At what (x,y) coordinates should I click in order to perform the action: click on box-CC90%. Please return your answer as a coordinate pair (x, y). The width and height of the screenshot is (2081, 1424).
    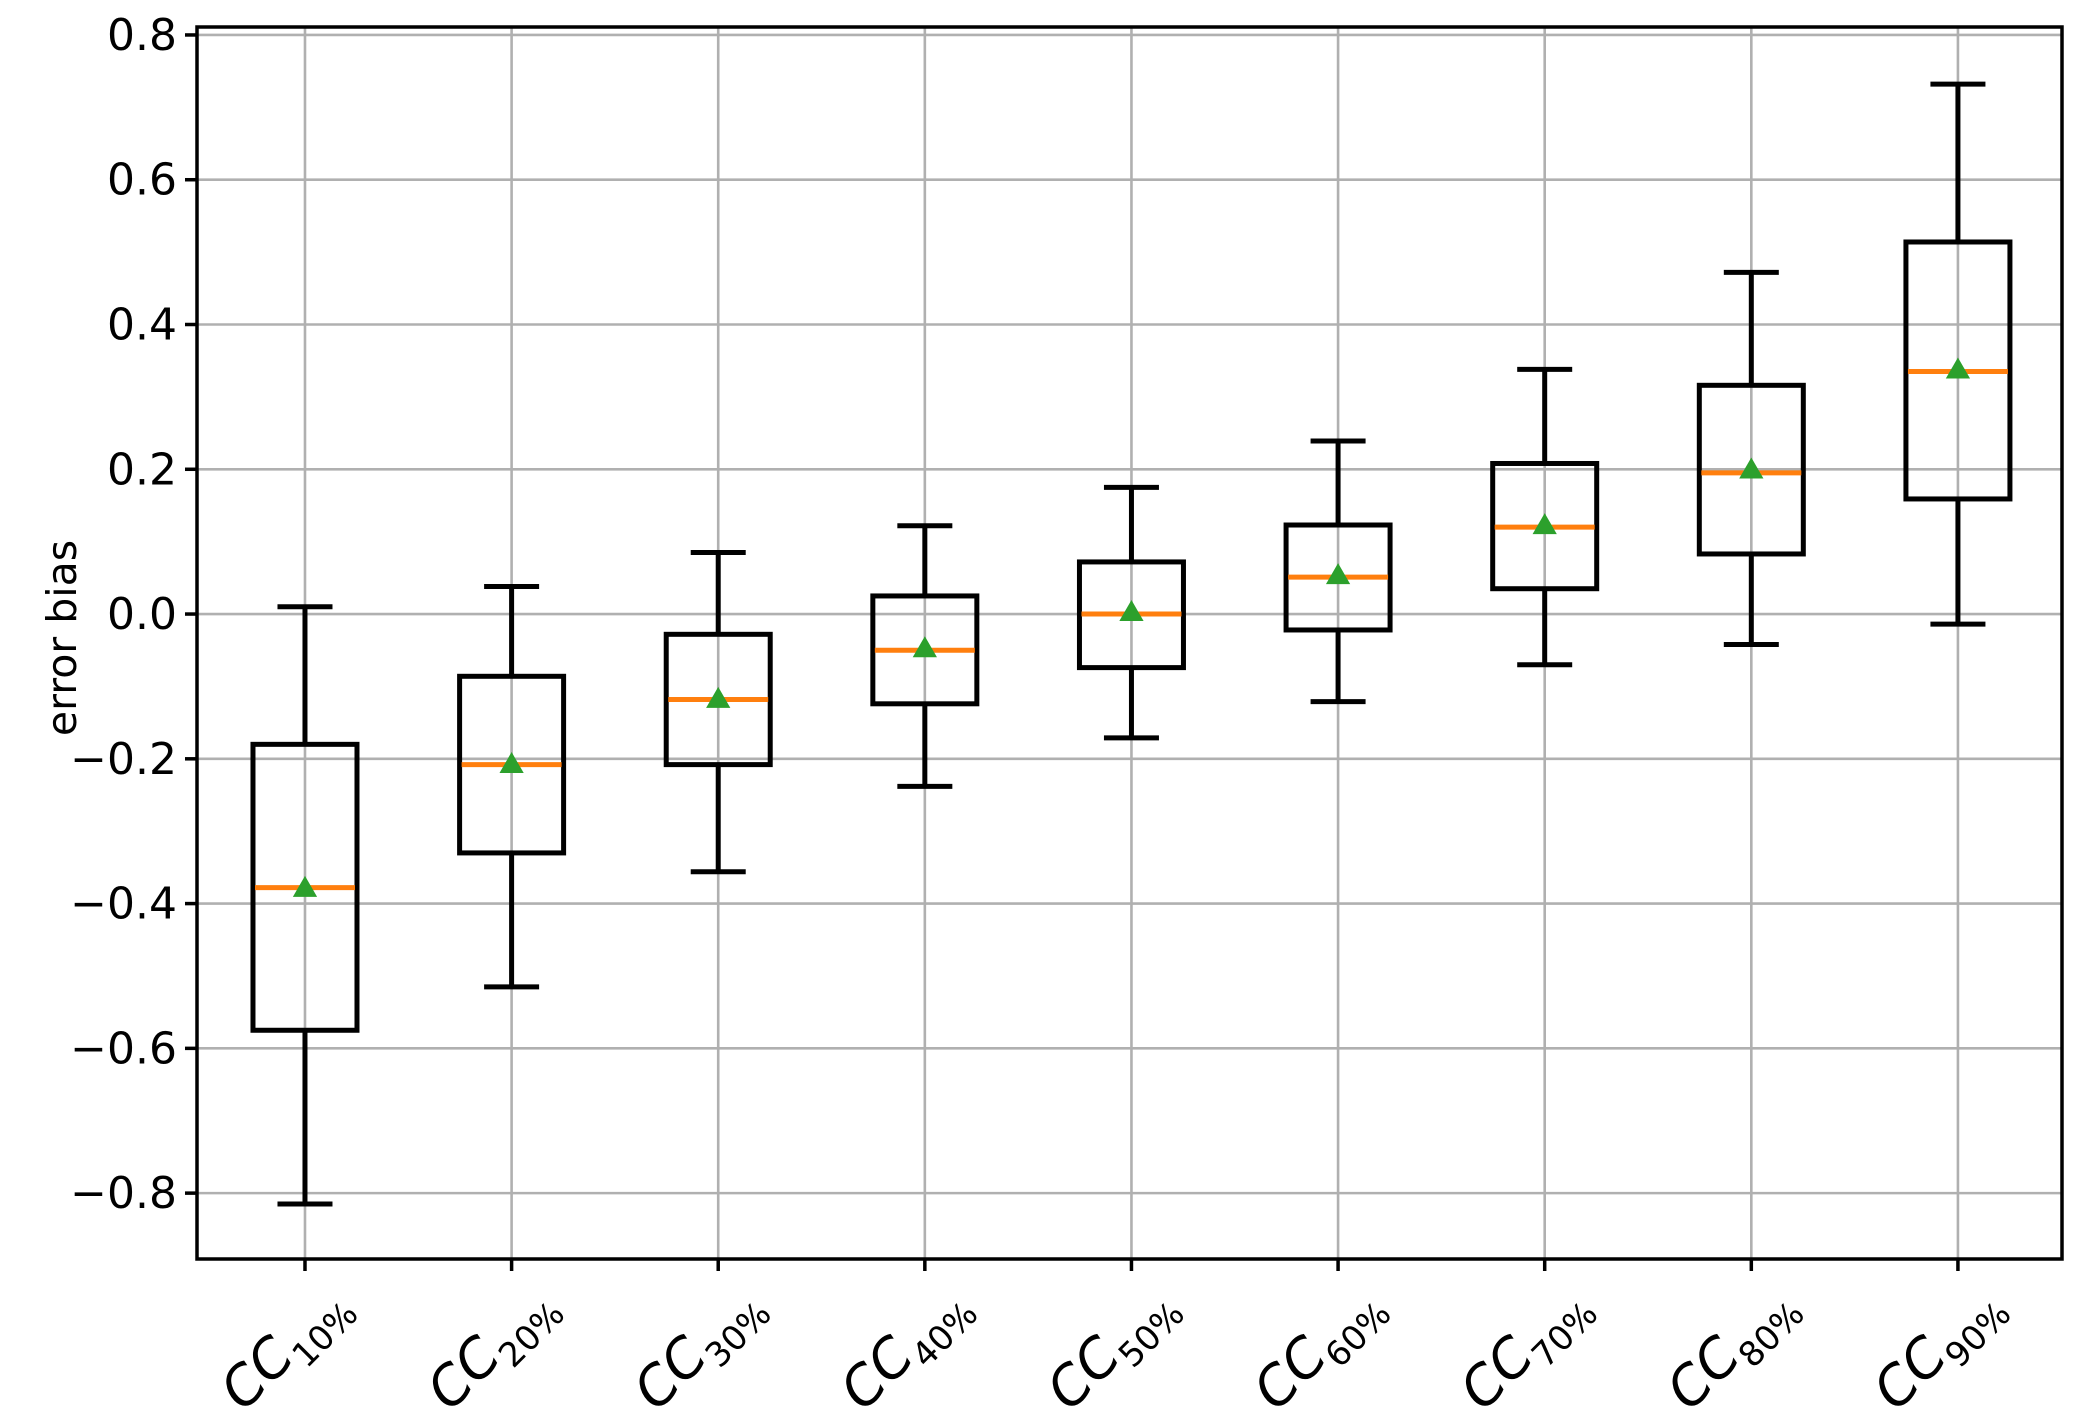
    Looking at the image, I should click on (1958, 354).